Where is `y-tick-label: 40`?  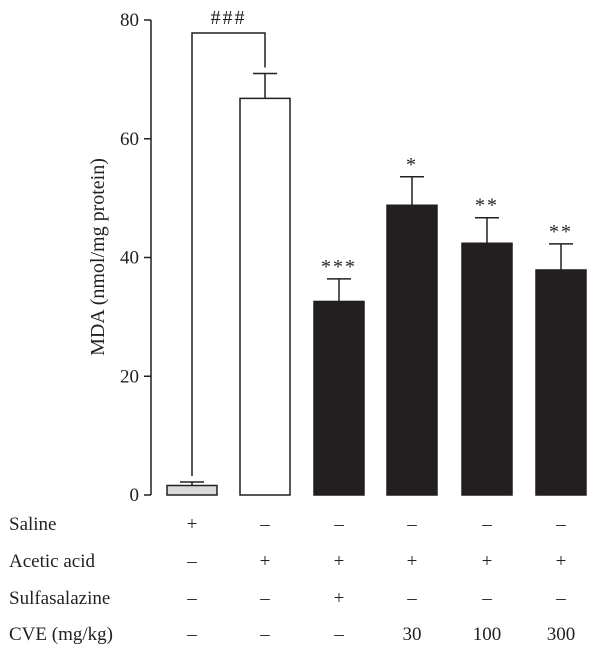 y-tick-label: 40 is located at coordinates (129, 258).